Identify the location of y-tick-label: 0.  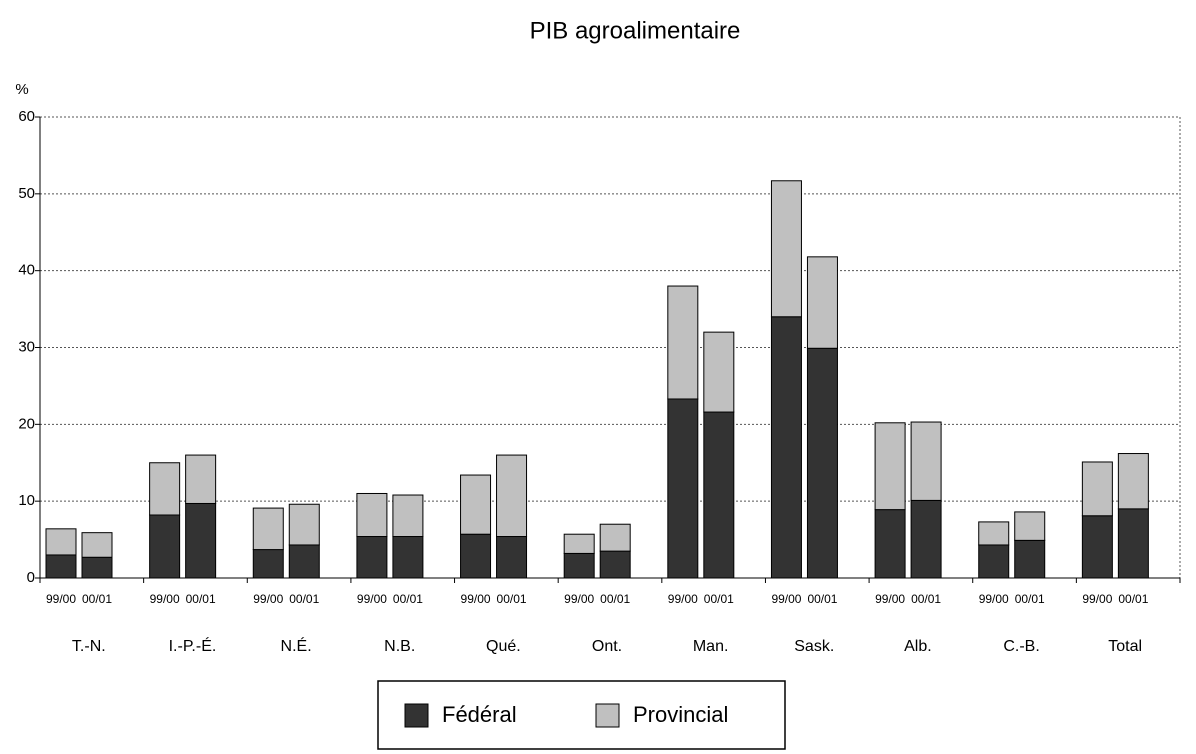
(31, 577).